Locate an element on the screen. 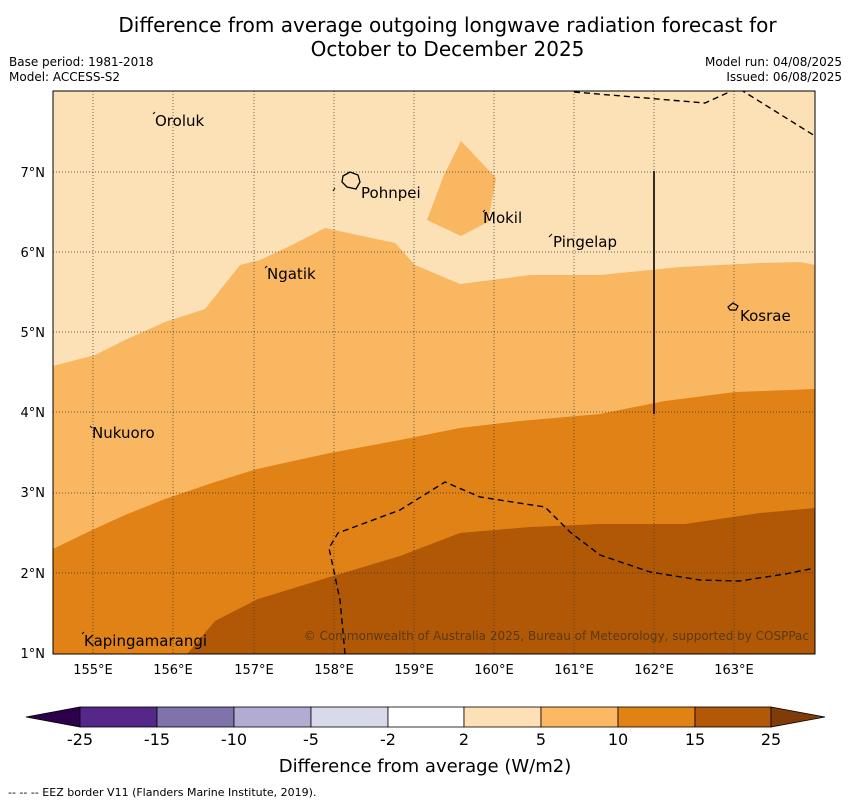 Image resolution: width=850 pixels, height=804 pixels. lon-tick-158: 158°E is located at coordinates (334, 670).